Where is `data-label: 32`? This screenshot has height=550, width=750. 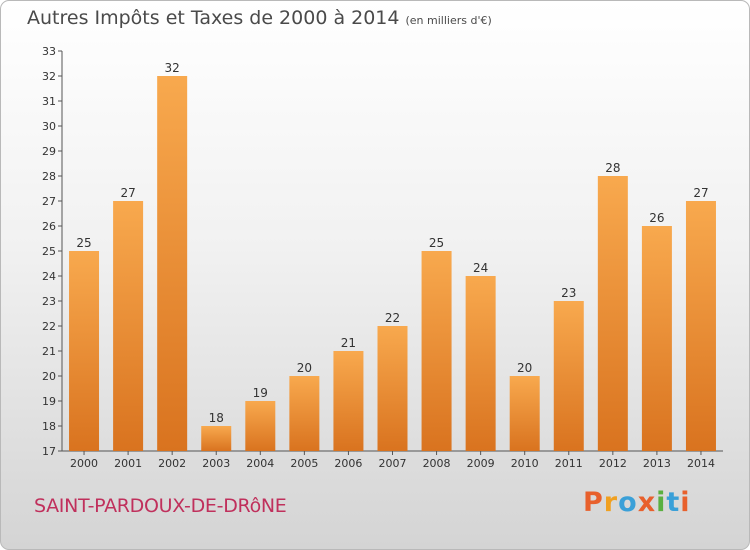
data-label: 32 is located at coordinates (172, 68).